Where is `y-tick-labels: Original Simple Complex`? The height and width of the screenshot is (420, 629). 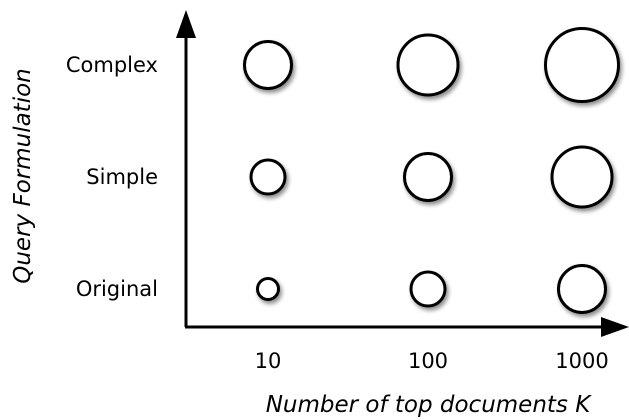 y-tick-labels: Original Simple Complex is located at coordinates (112, 177).